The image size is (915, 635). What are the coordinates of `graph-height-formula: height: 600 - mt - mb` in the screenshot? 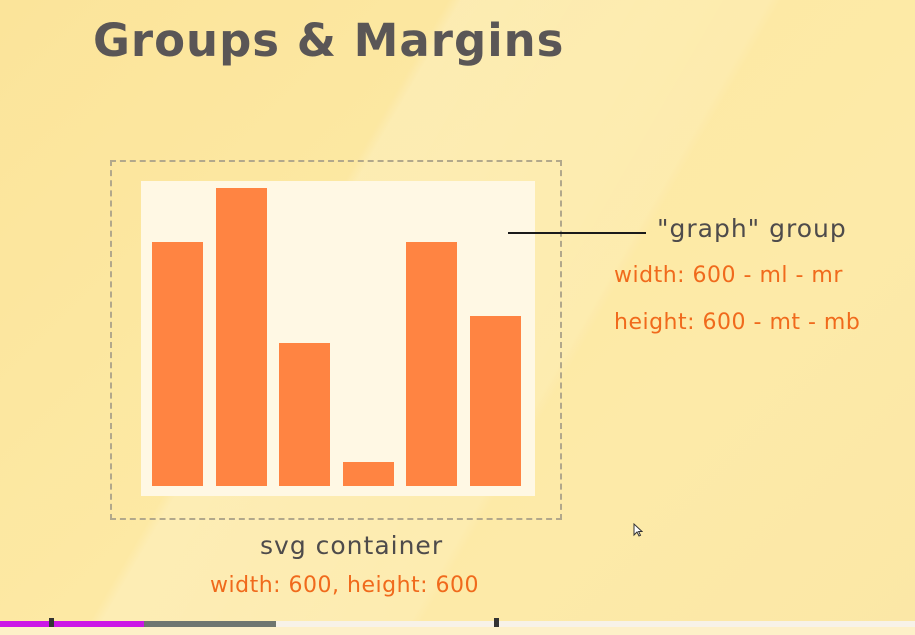 It's located at (737, 322).